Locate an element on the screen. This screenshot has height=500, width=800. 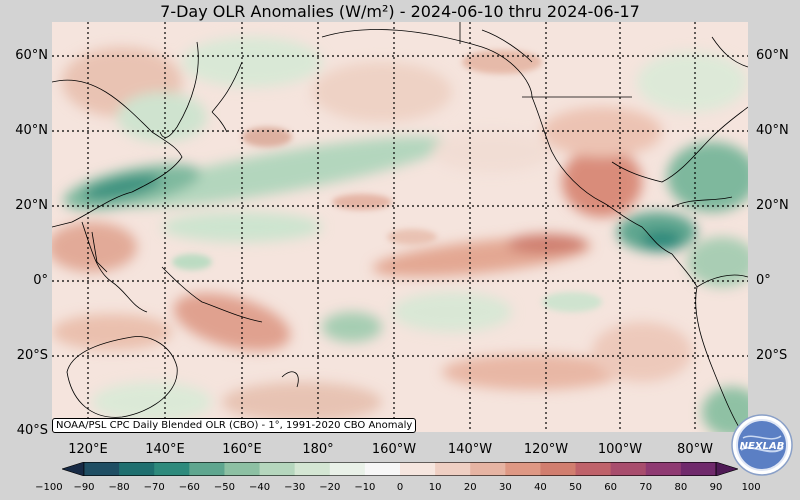
logo-text: NEXLAB is located at coordinates (762, 446).